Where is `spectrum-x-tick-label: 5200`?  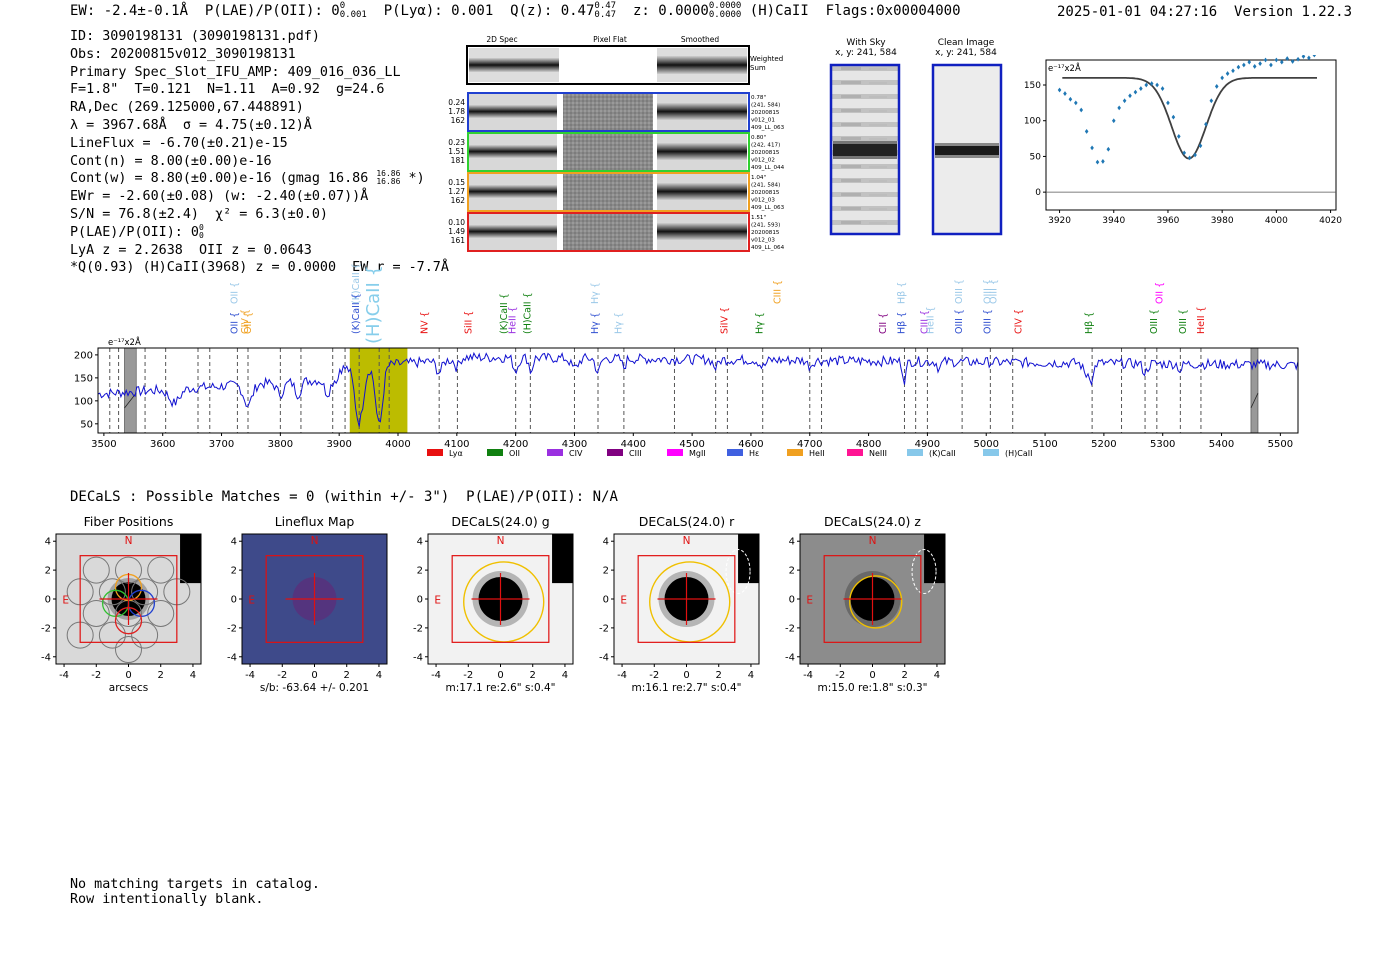 spectrum-x-tick-label: 5200 is located at coordinates (1103, 444).